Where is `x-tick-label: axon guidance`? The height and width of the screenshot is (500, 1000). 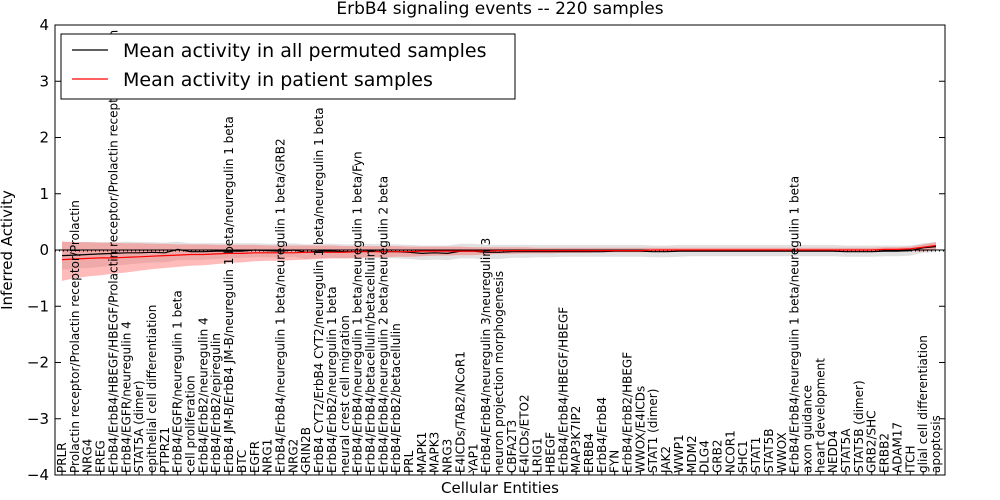
x-tick-label: axon guidance is located at coordinates (808, 429).